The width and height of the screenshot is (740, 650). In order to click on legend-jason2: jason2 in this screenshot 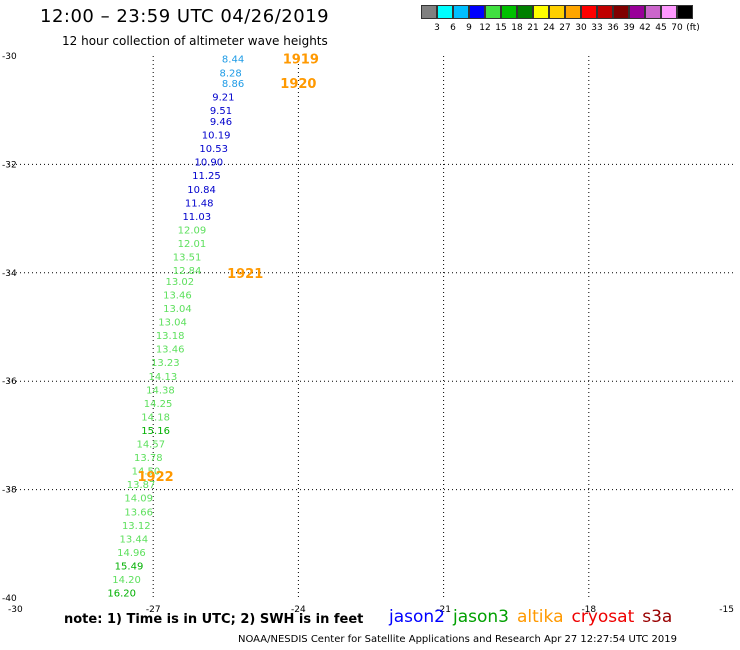, I will do `click(417, 617)`.